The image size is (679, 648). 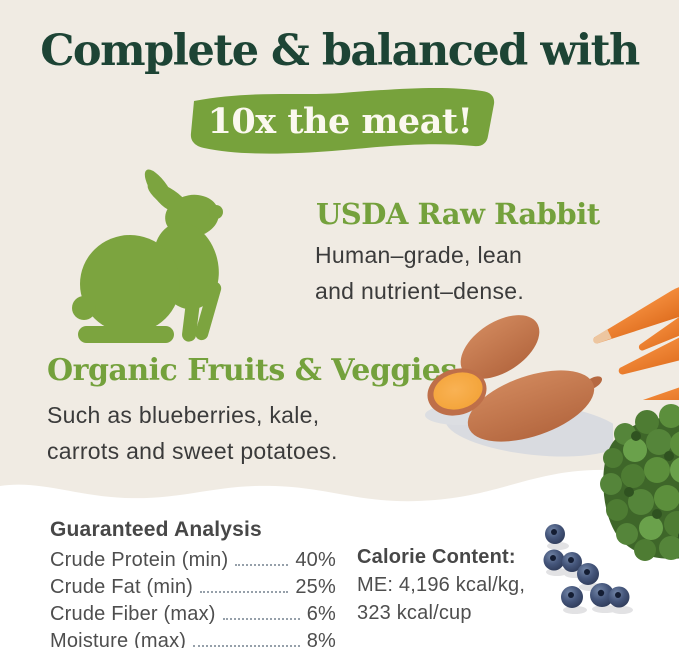 I want to click on calorie-content-title: Calorie Content:, so click(x=436, y=557).